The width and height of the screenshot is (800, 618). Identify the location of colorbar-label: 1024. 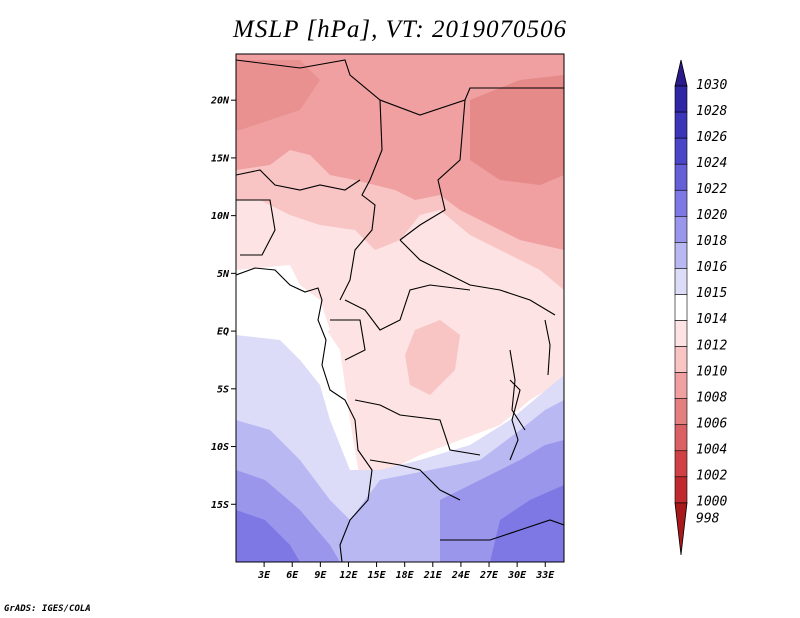
(711, 163).